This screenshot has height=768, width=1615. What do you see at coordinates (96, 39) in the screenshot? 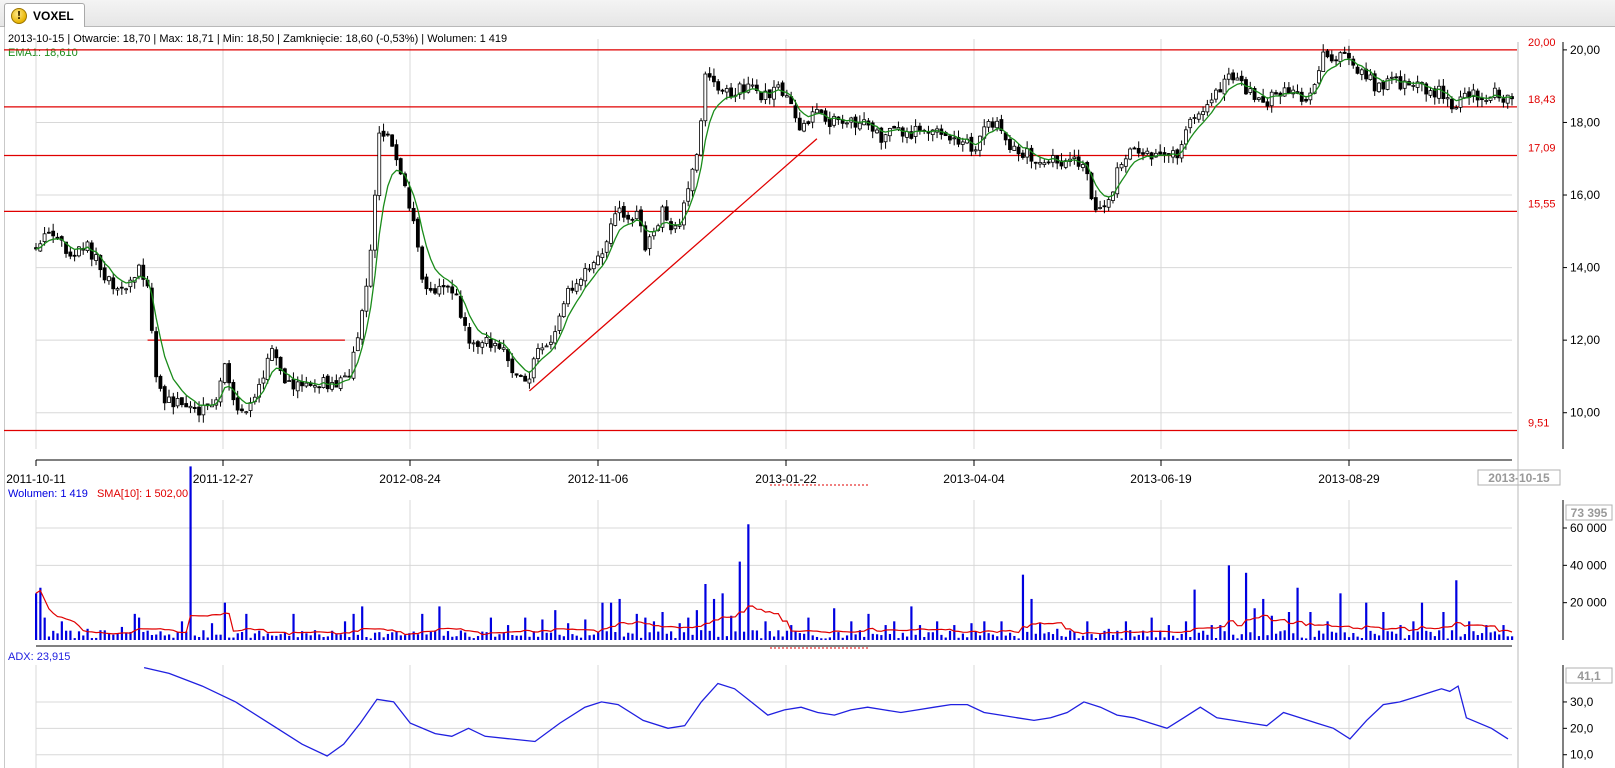
I see `quote-open-label: Otwarcie:` at bounding box center [96, 39].